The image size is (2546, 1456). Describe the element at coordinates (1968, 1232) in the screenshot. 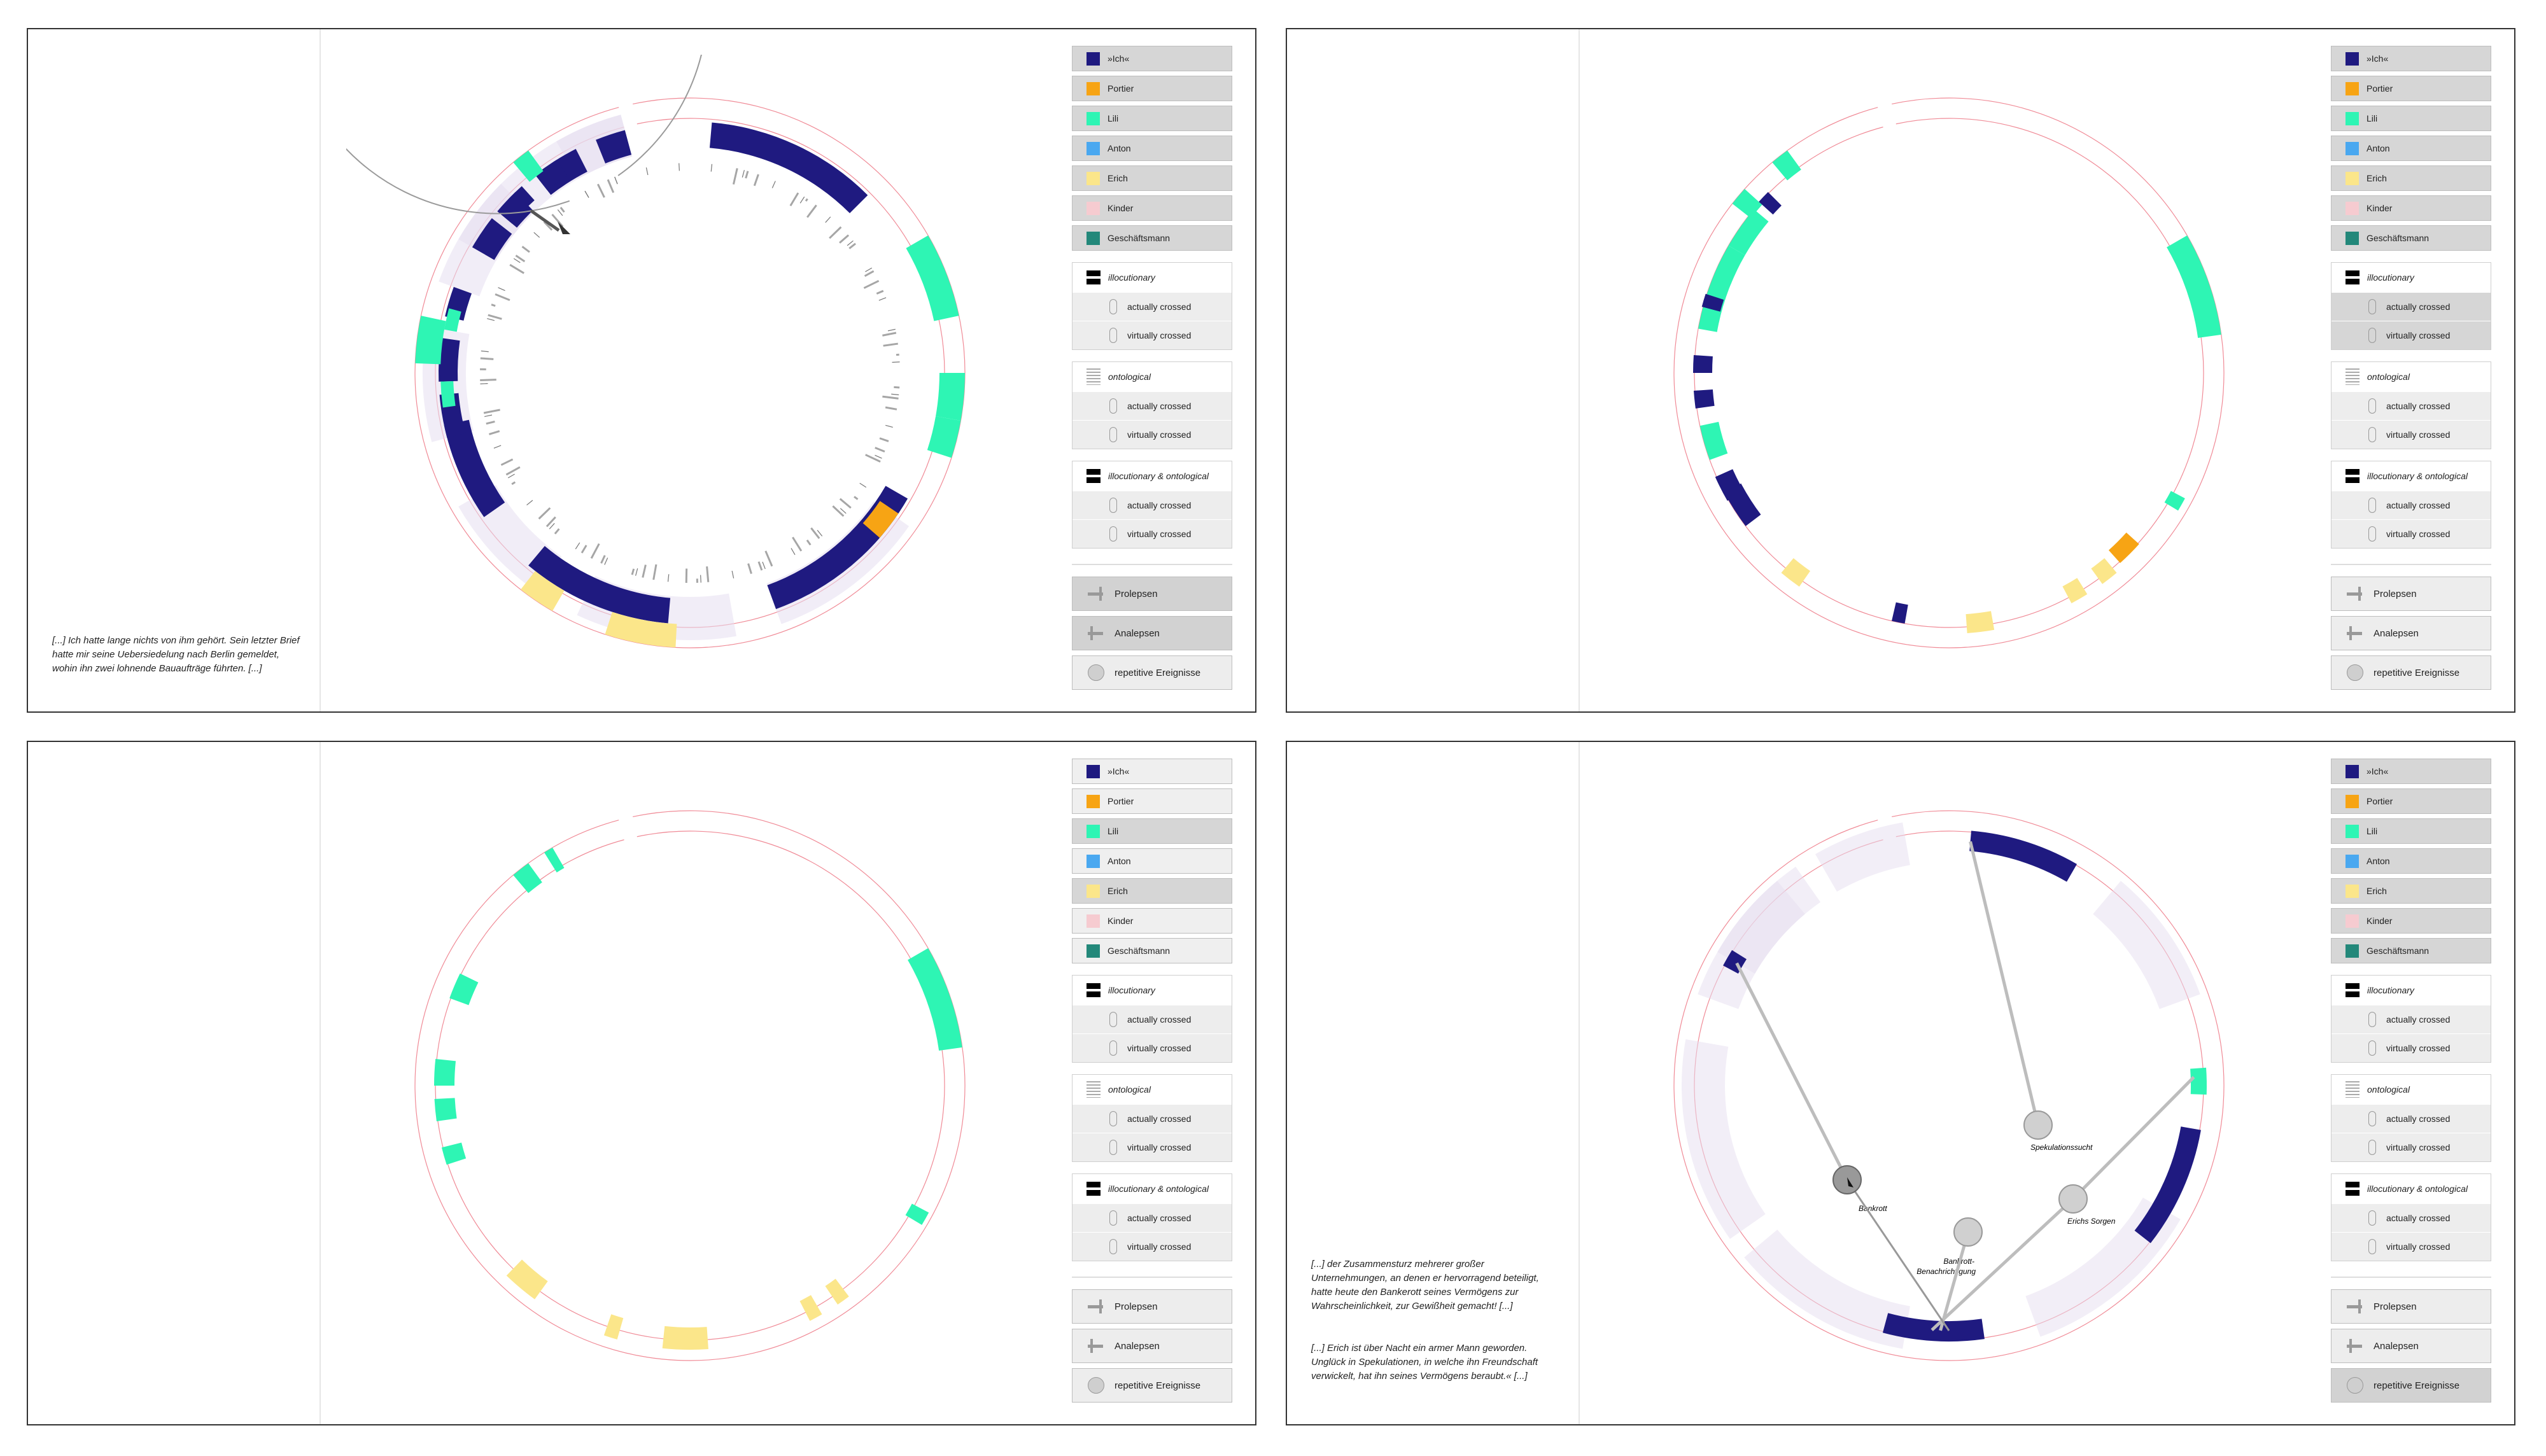

I see `node-bankrott-benachrichtigung` at that location.